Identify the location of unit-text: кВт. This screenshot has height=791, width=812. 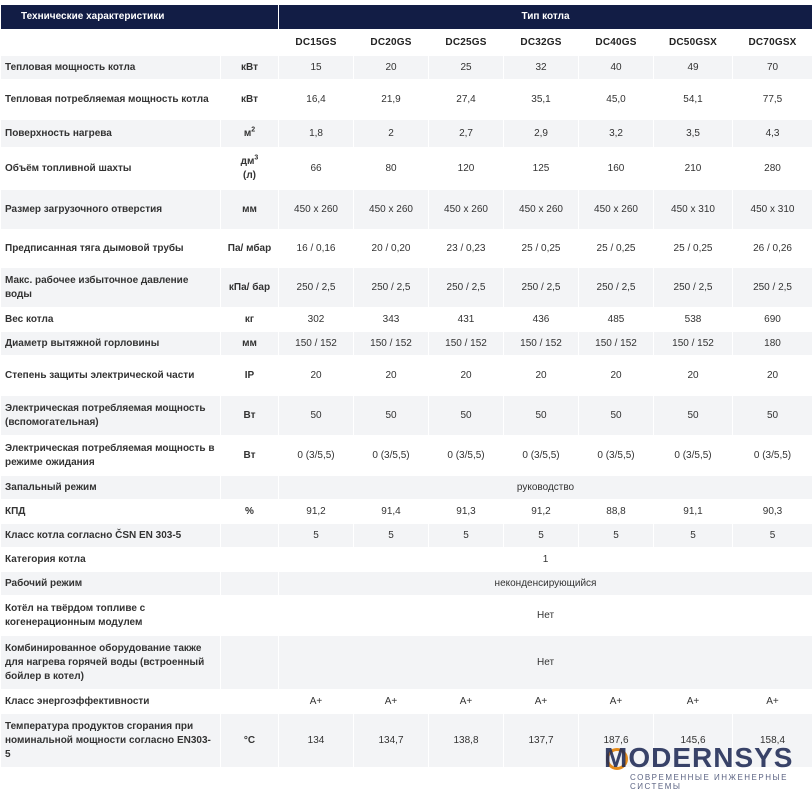
(249, 67).